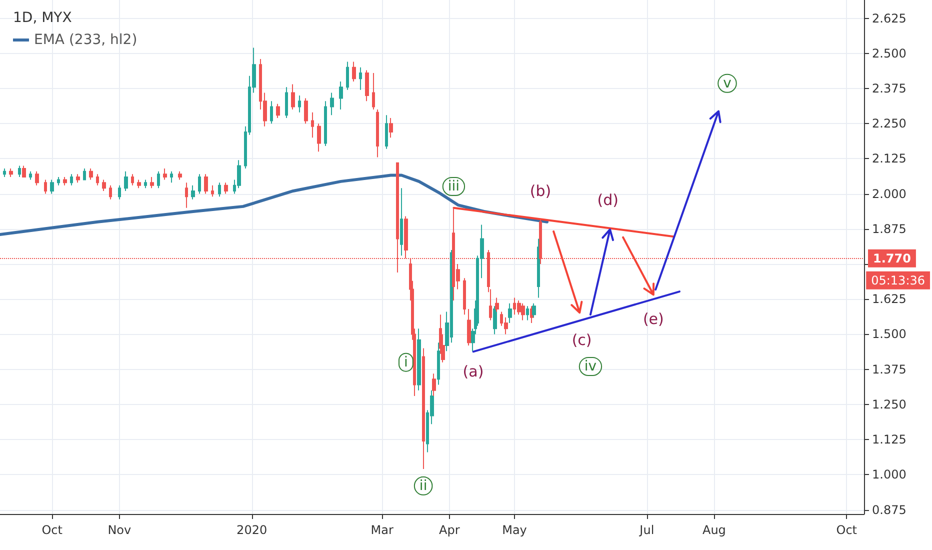 This screenshot has height=550, width=932. I want to click on annotation: iii, so click(454, 186).